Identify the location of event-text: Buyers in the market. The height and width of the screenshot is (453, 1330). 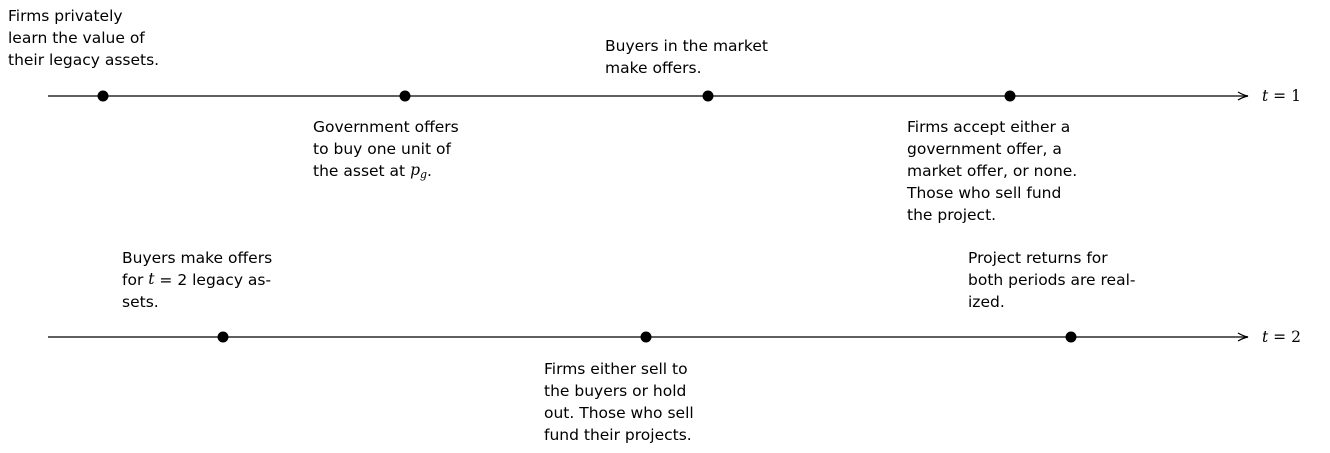
(686, 46).